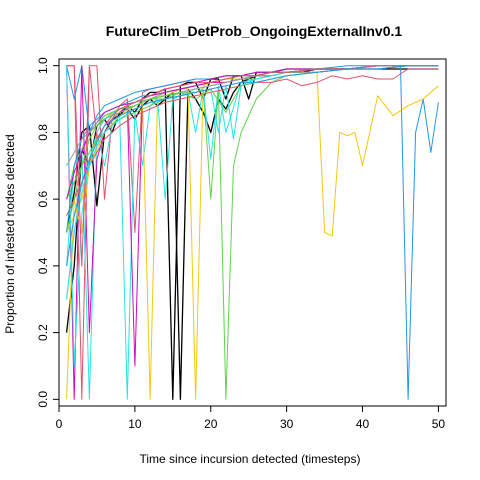 Image resolution: width=480 pixels, height=480 pixels. Describe the element at coordinates (287, 424) in the screenshot. I see `x-tick-label: 30` at that location.